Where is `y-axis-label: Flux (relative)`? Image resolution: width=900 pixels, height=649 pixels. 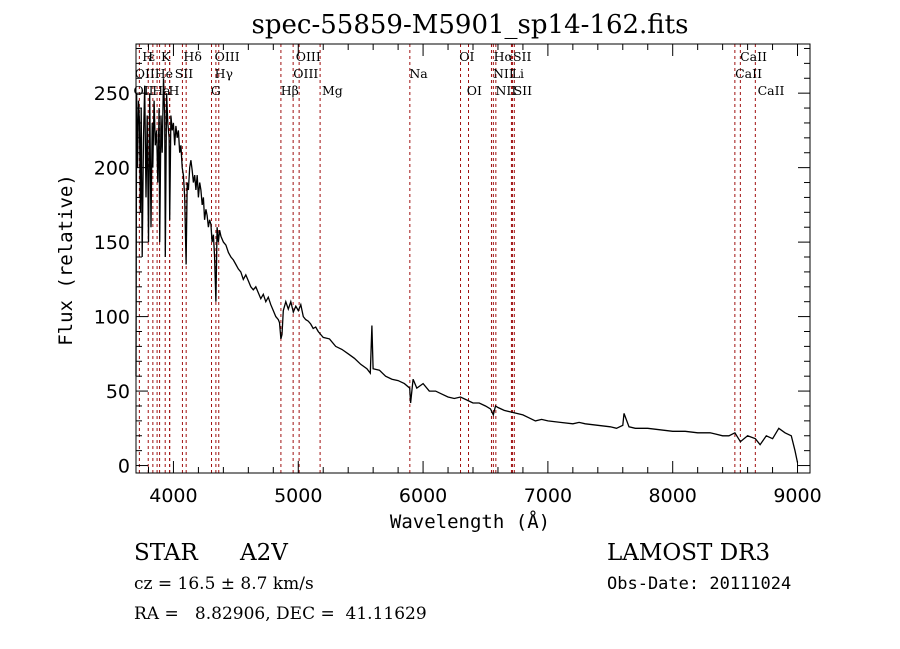
y-axis-label: Flux (relative) is located at coordinates (66, 260).